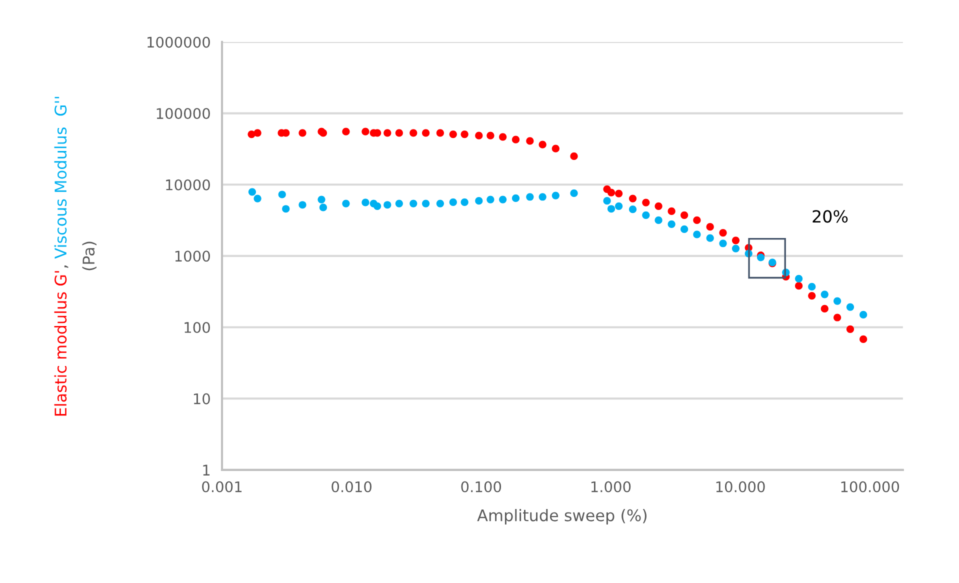  What do you see at coordinates (89, 256) in the screenshot?
I see `y-axis-title: (Pa)` at bounding box center [89, 256].